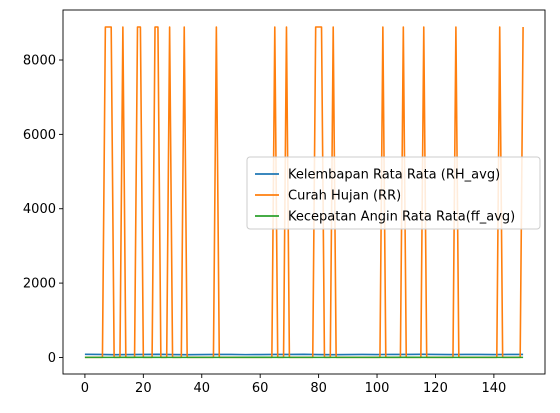 The width and height of the screenshot is (560, 413). What do you see at coordinates (201, 388) in the screenshot?
I see `x-tick-label: 40` at bounding box center [201, 388].